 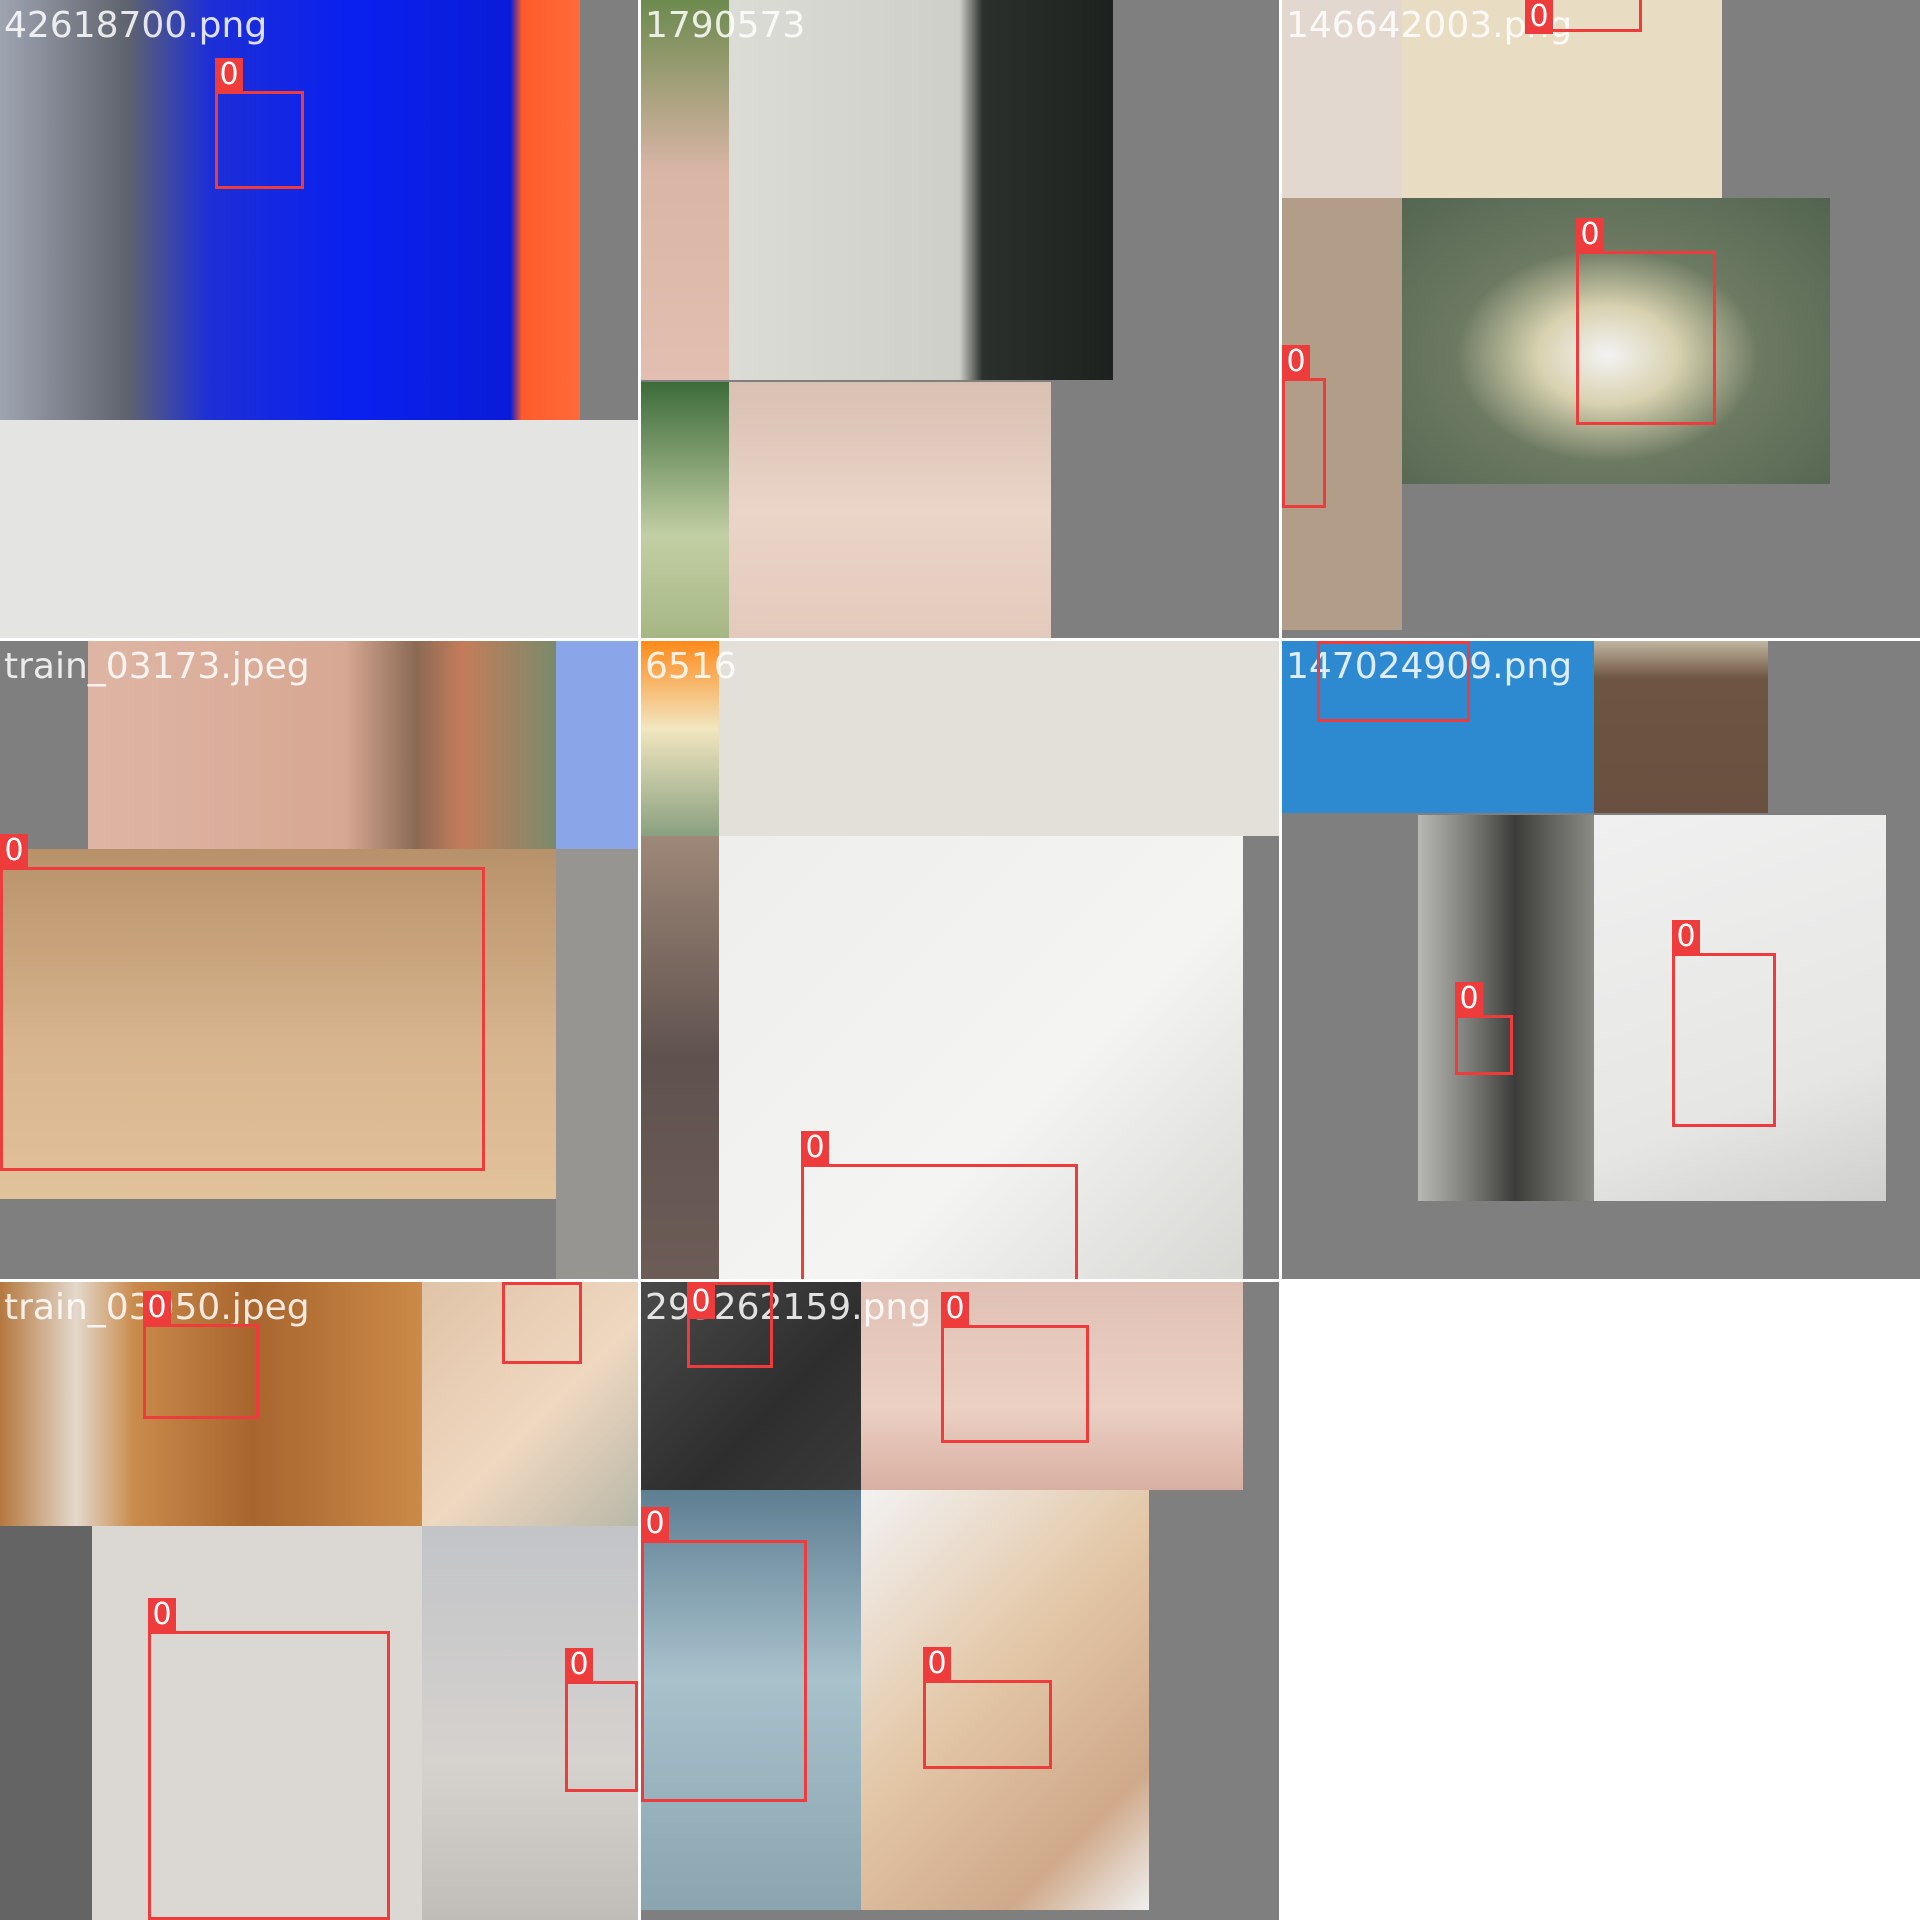 I want to click on mosaic-cell: 147024909.png 0 0 0, so click(x=1601, y=960).